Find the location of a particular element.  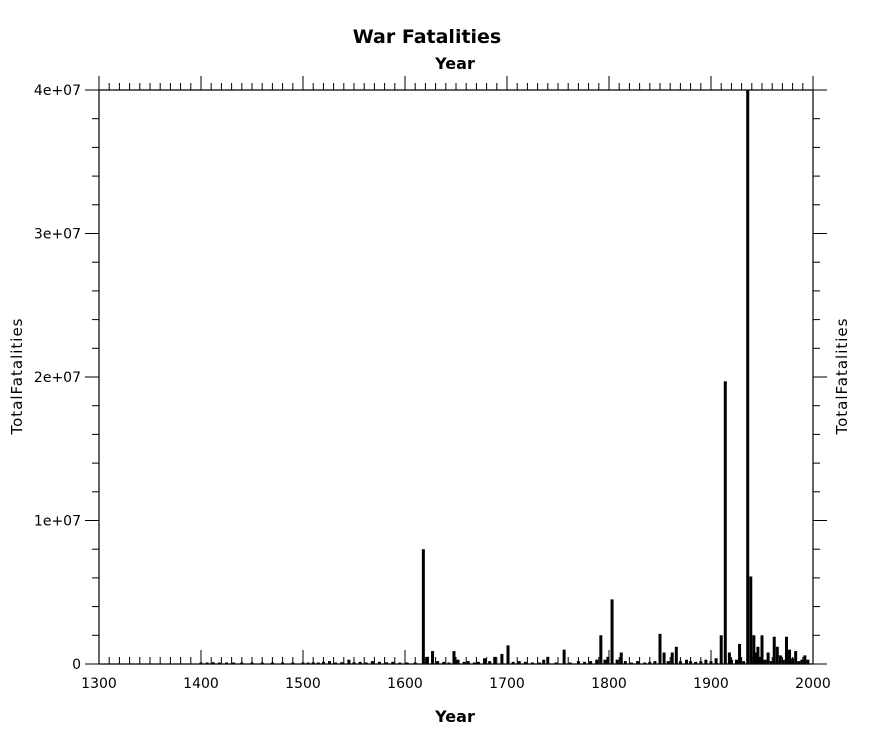

x-tick-label: 1900 is located at coordinates (711, 684).